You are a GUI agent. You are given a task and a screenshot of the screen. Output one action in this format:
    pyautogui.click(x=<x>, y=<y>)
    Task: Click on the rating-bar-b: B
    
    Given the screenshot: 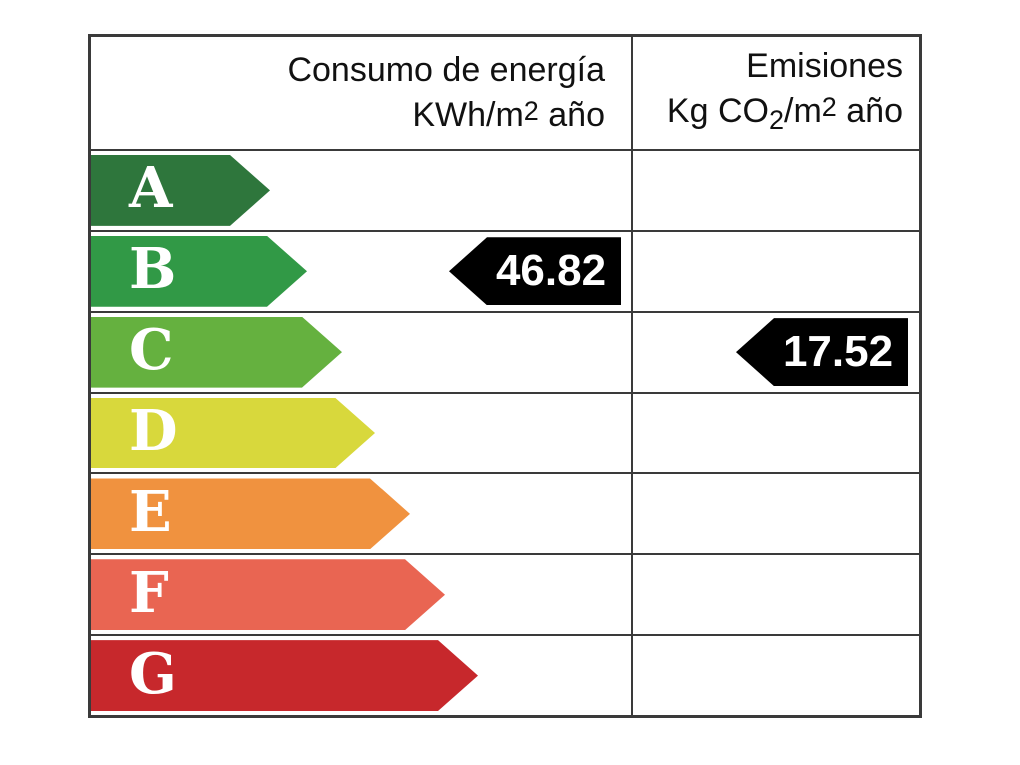 What is the action you would take?
    pyautogui.click(x=199, y=271)
    